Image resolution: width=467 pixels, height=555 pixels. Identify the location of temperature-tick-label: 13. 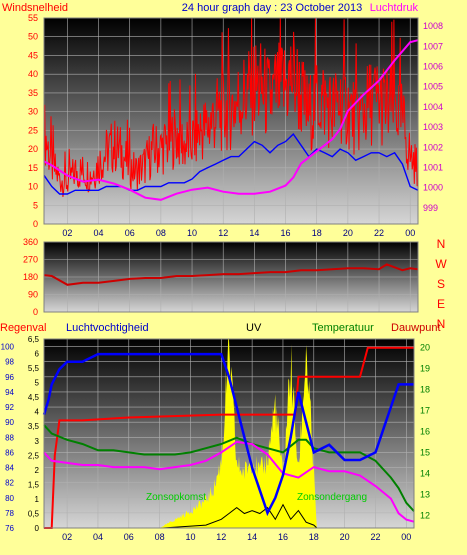
(425, 494).